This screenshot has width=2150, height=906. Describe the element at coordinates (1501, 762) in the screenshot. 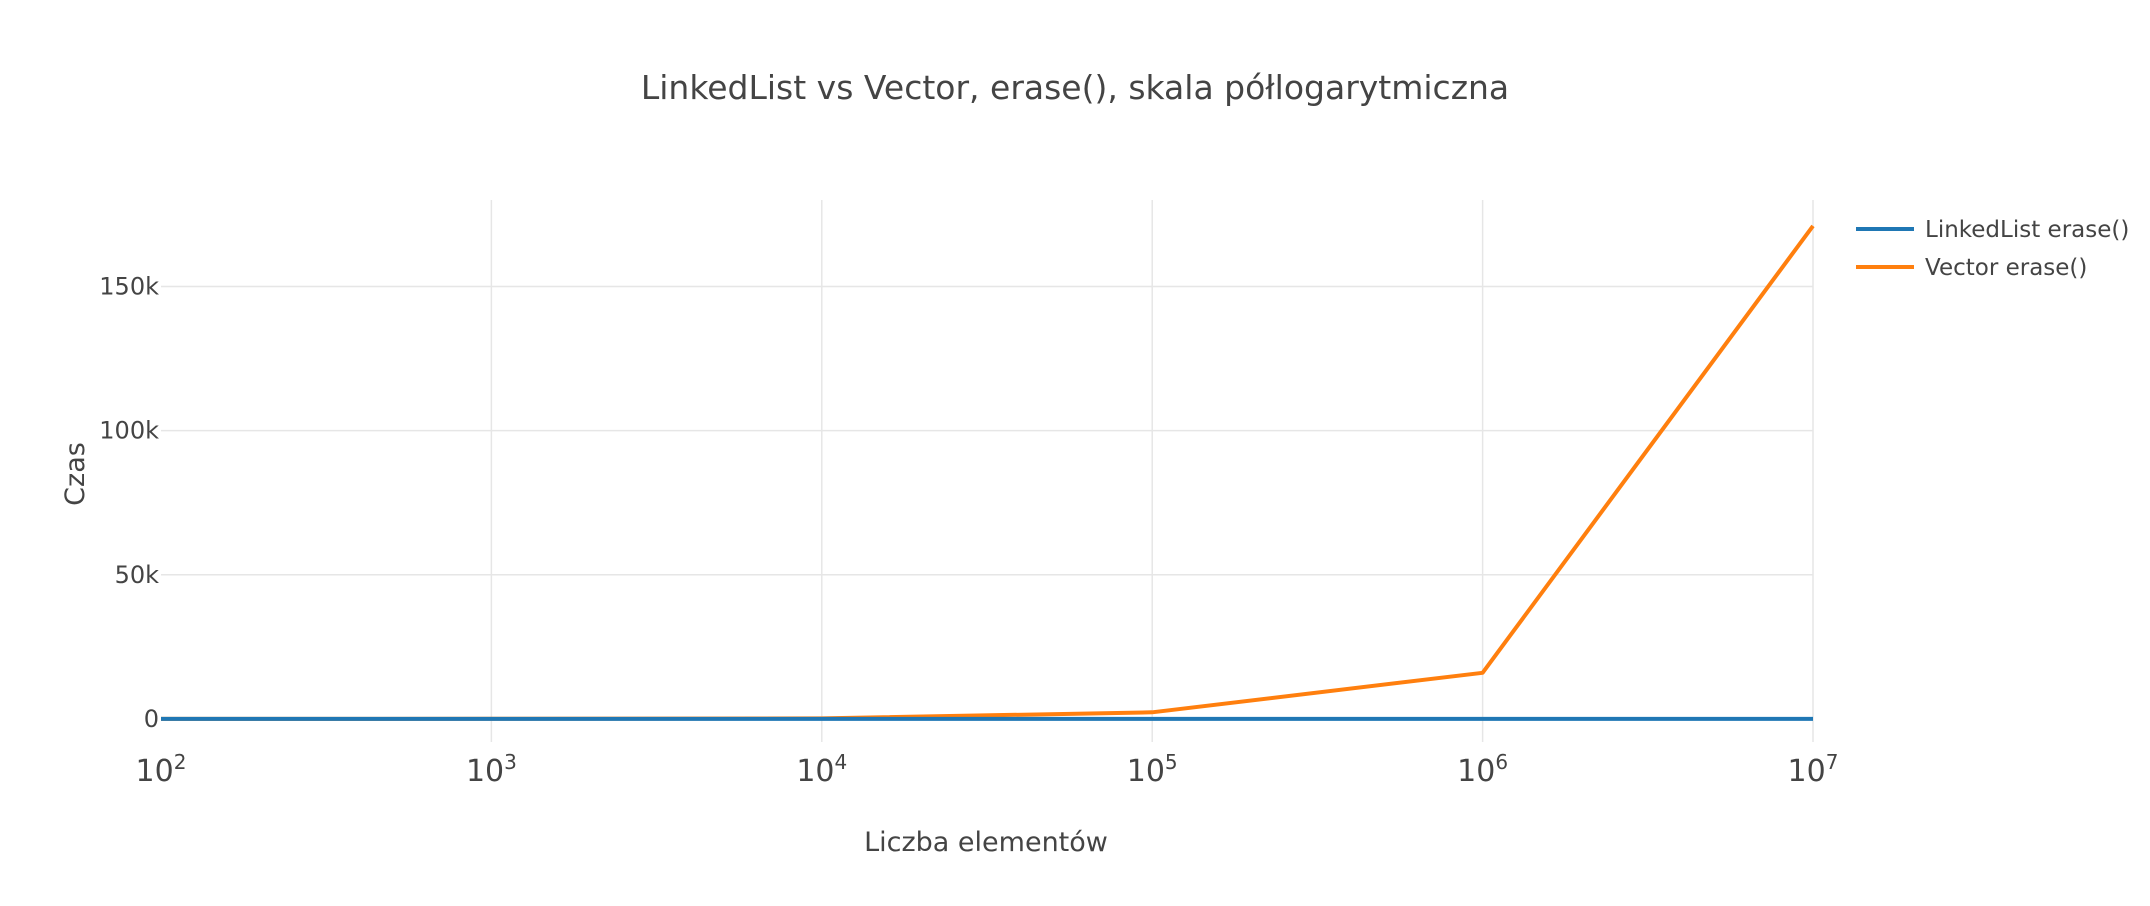

I see `x-tick-exponent: 6` at that location.